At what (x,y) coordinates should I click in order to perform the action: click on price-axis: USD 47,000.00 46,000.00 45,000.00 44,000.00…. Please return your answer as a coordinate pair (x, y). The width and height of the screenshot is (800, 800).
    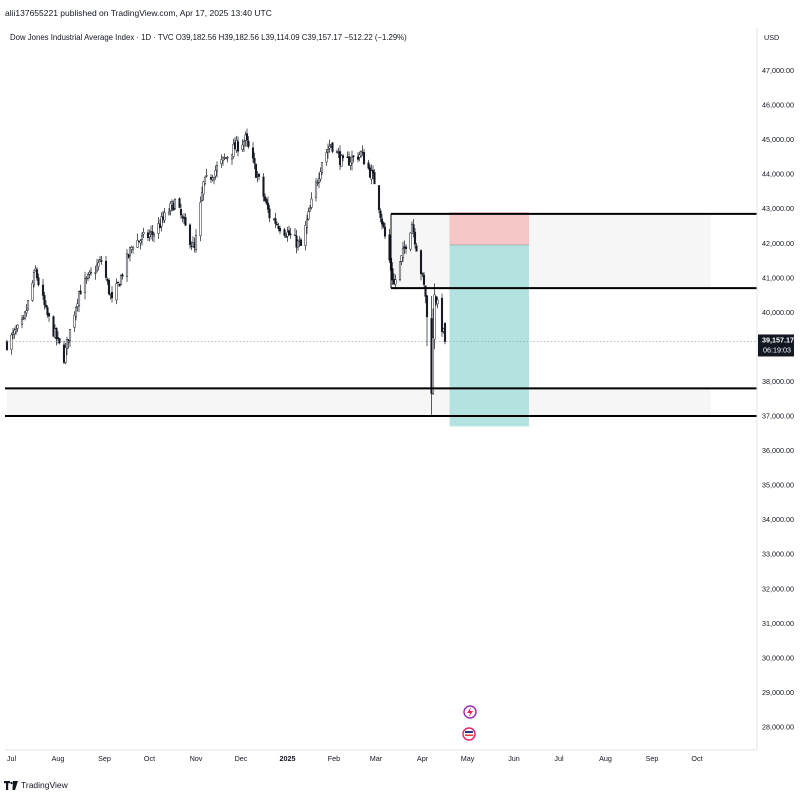
    Looking at the image, I should click on (775, 389).